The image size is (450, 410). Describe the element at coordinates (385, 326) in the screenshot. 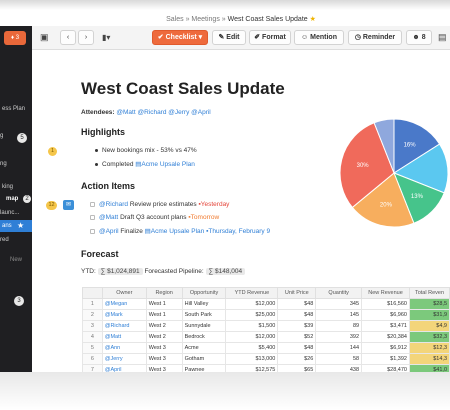

I see `table-cell: $3,471` at that location.